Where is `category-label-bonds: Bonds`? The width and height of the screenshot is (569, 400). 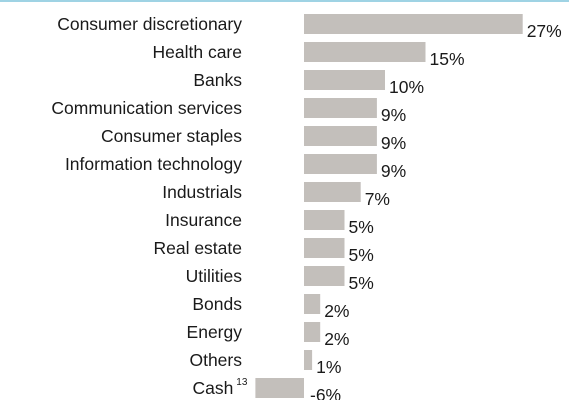
category-label-bonds: Bonds is located at coordinates (217, 304).